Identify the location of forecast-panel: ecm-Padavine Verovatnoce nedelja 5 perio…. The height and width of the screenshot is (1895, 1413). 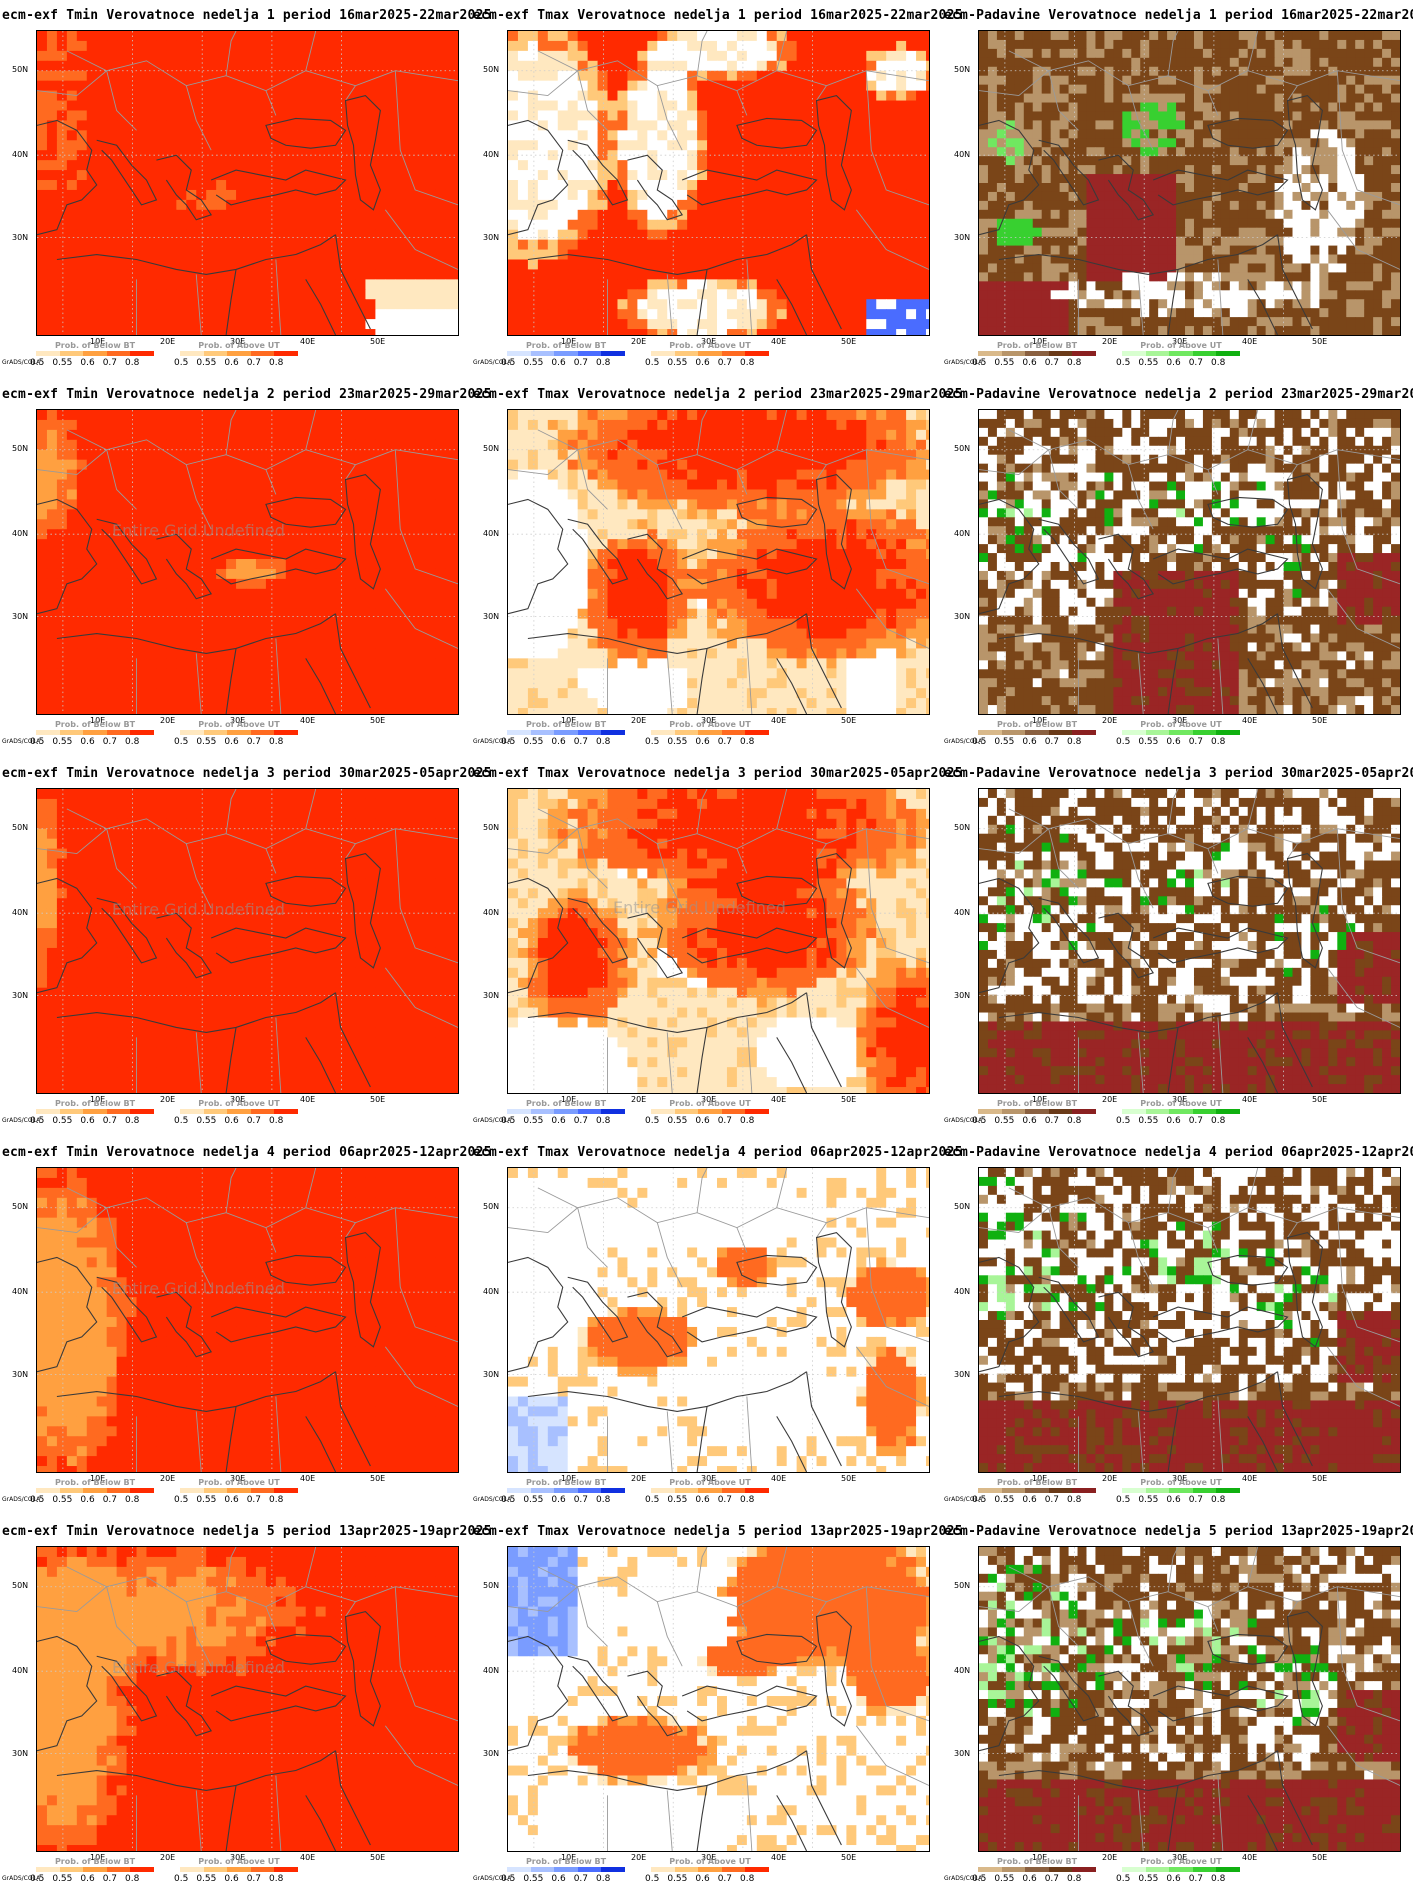
(1177, 1705).